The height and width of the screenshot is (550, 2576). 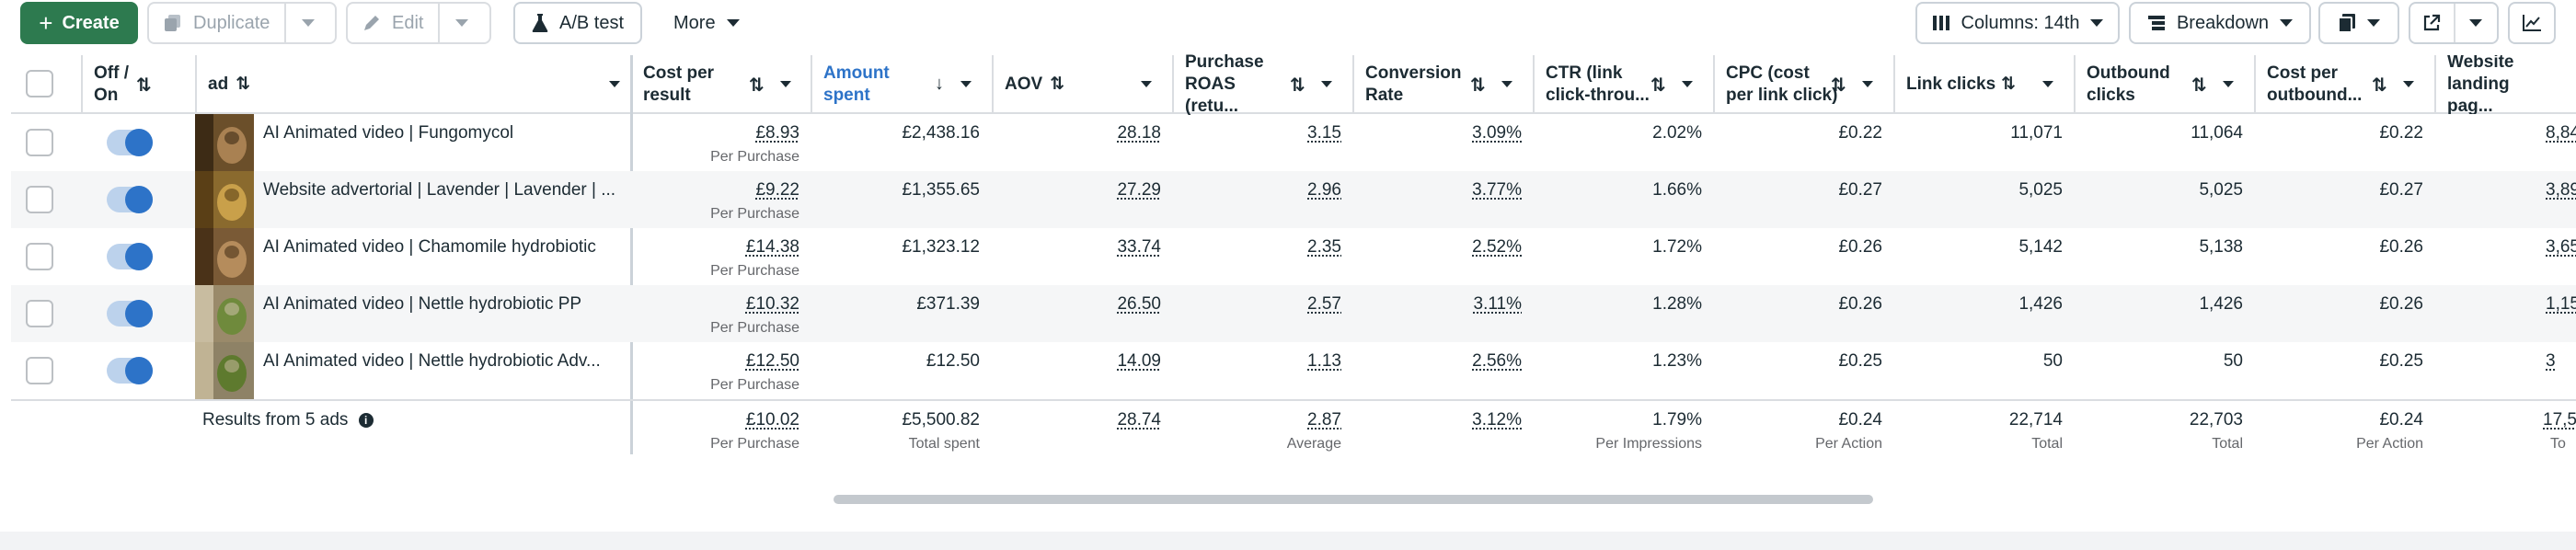 I want to click on edit-dropdown-button, so click(x=461, y=23).